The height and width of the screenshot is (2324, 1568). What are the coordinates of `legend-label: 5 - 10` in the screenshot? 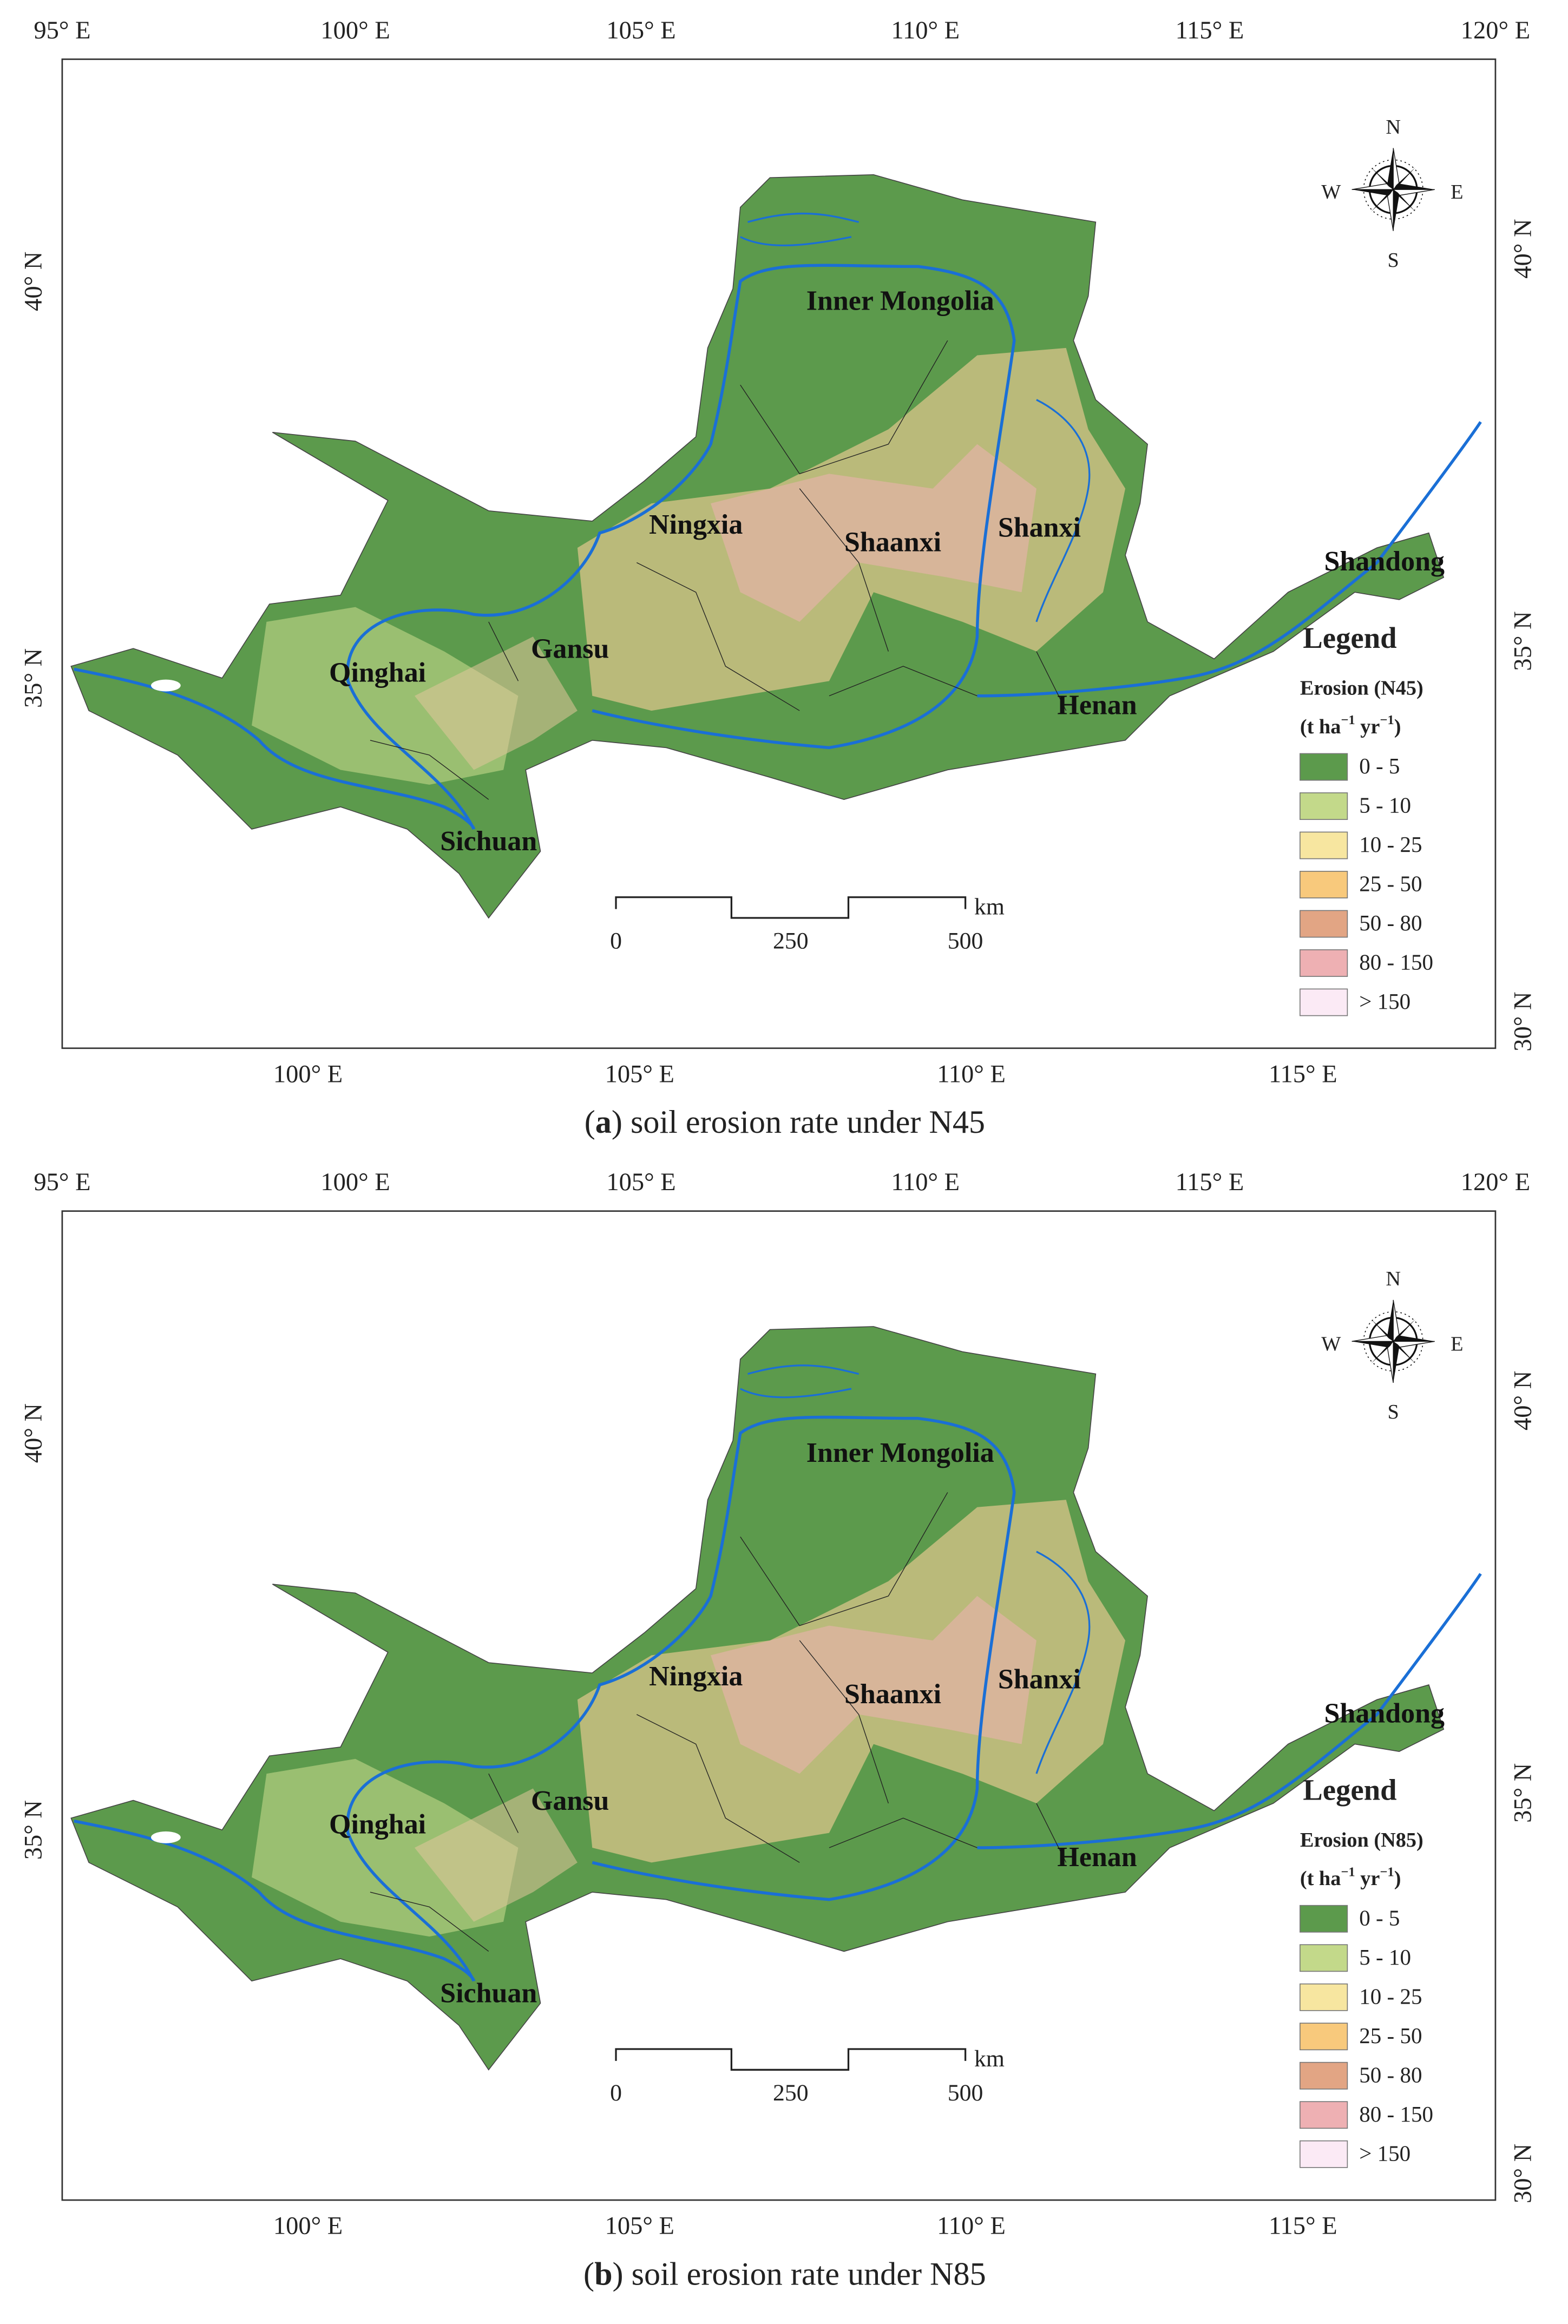 It's located at (1385, 806).